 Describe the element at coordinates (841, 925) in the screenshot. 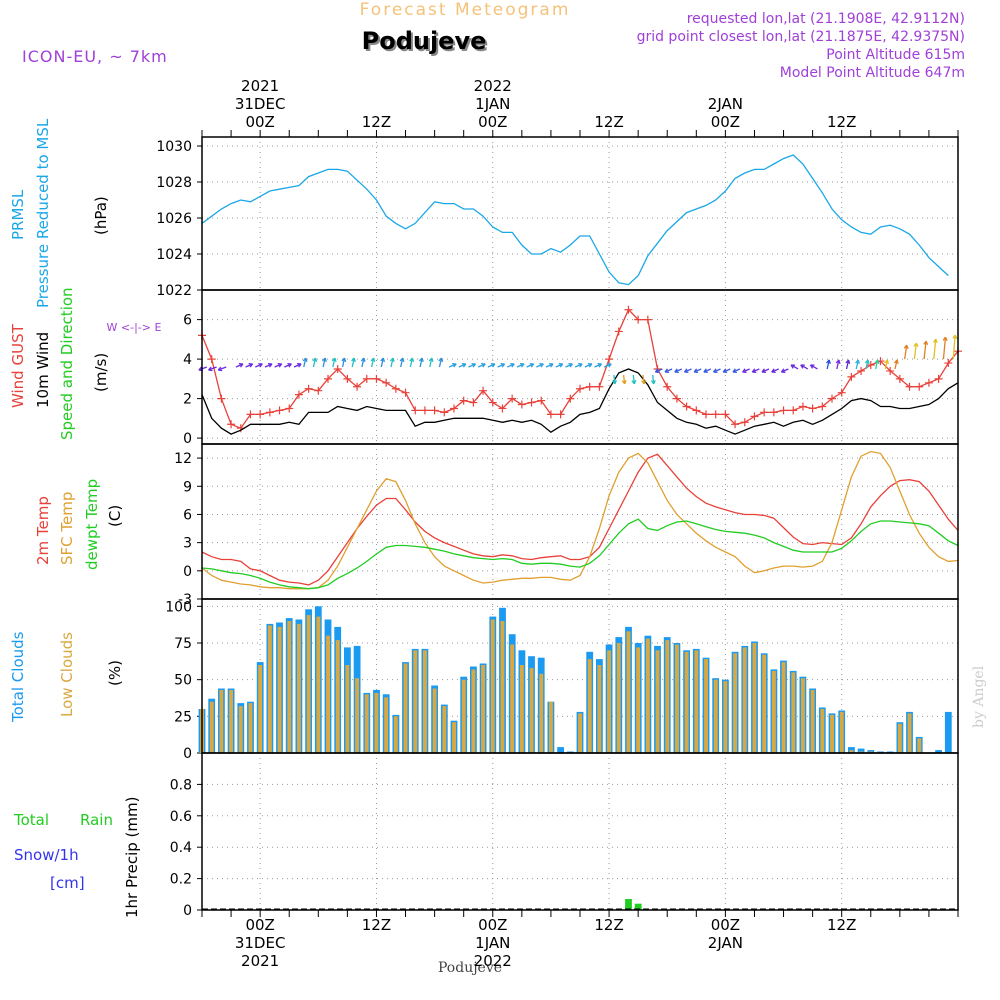

I see `bottom-time-label: 12Z` at that location.